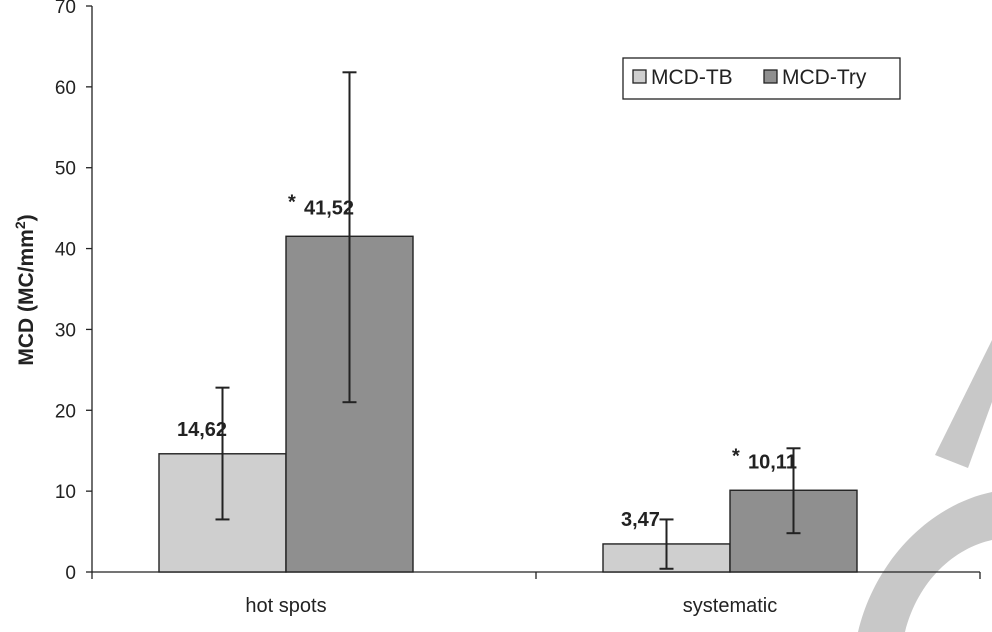 The height and width of the screenshot is (632, 992). I want to click on y-tick-label: 60, so click(65, 88).